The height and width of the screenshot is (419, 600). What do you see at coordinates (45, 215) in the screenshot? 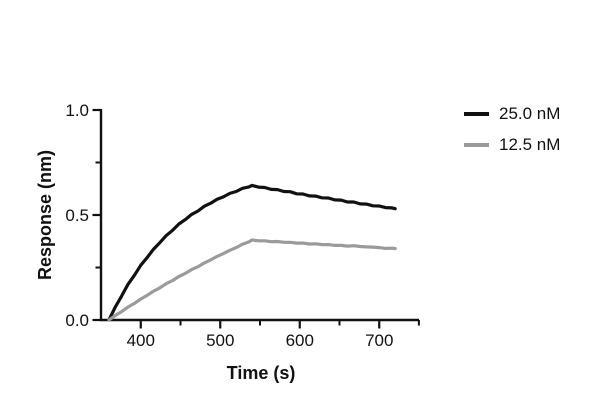
I see `y-axis-title: Response (nm)` at bounding box center [45, 215].